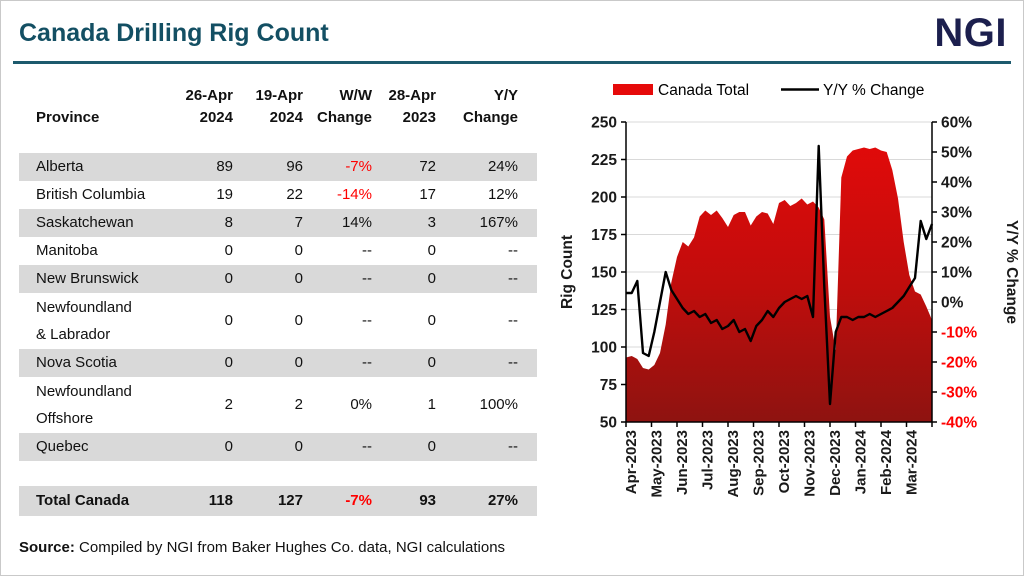 The width and height of the screenshot is (1024, 576). I want to click on x-tick-label: Dec-2023, so click(835, 463).